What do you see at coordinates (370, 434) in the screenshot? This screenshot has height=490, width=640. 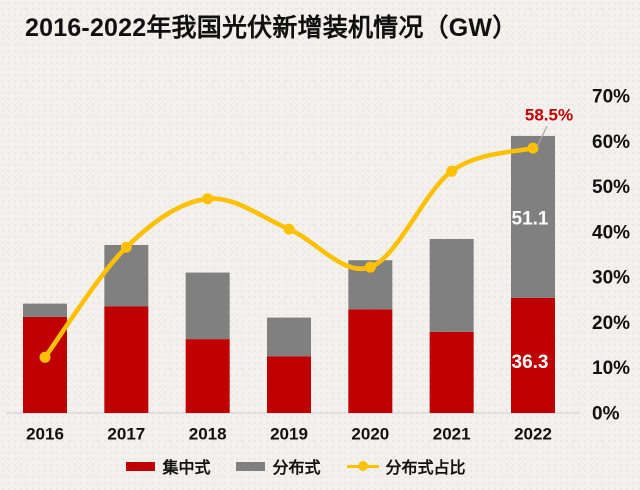 I see `x-axis-label-2020: 2020` at bounding box center [370, 434].